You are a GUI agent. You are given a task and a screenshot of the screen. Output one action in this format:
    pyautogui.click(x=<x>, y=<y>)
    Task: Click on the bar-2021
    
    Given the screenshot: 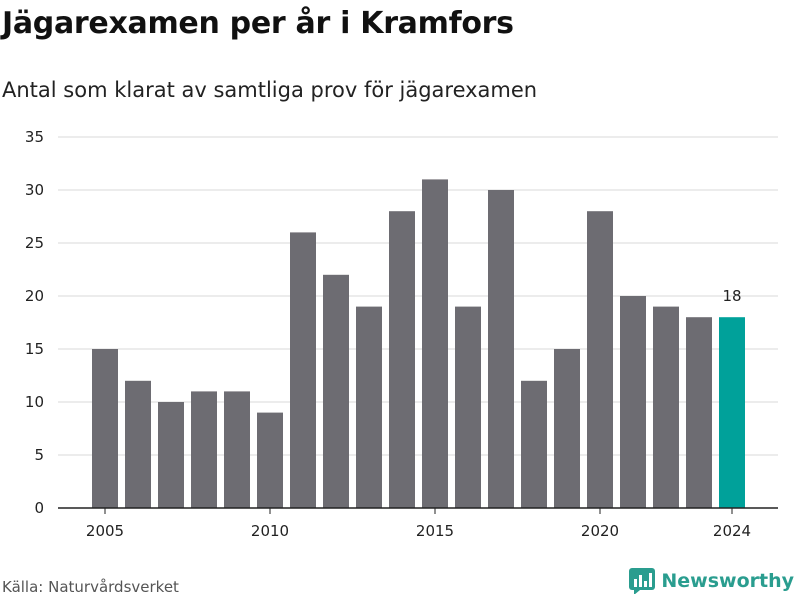 What is the action you would take?
    pyautogui.click(x=633, y=402)
    